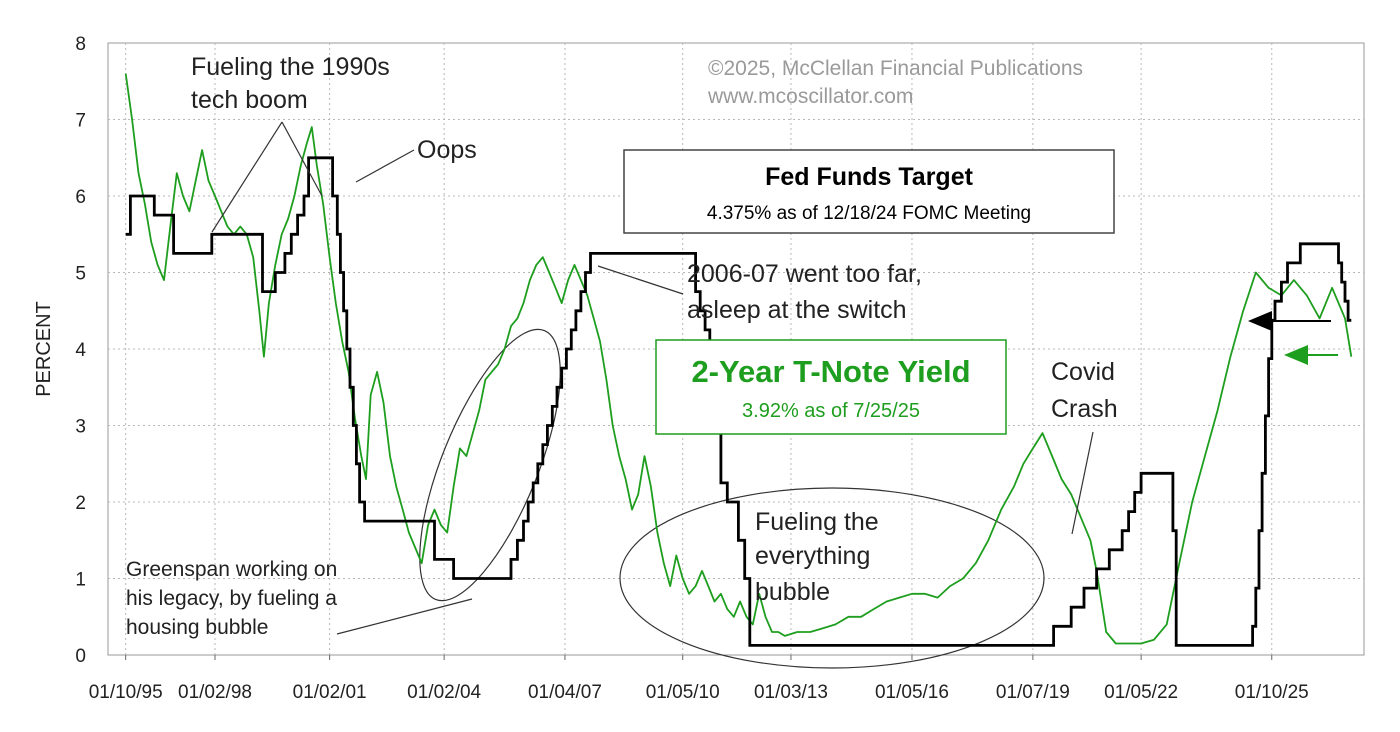 The width and height of the screenshot is (1400, 732). What do you see at coordinates (792, 592) in the screenshot?
I see `everything-bubble-annotation-line3: bubble` at bounding box center [792, 592].